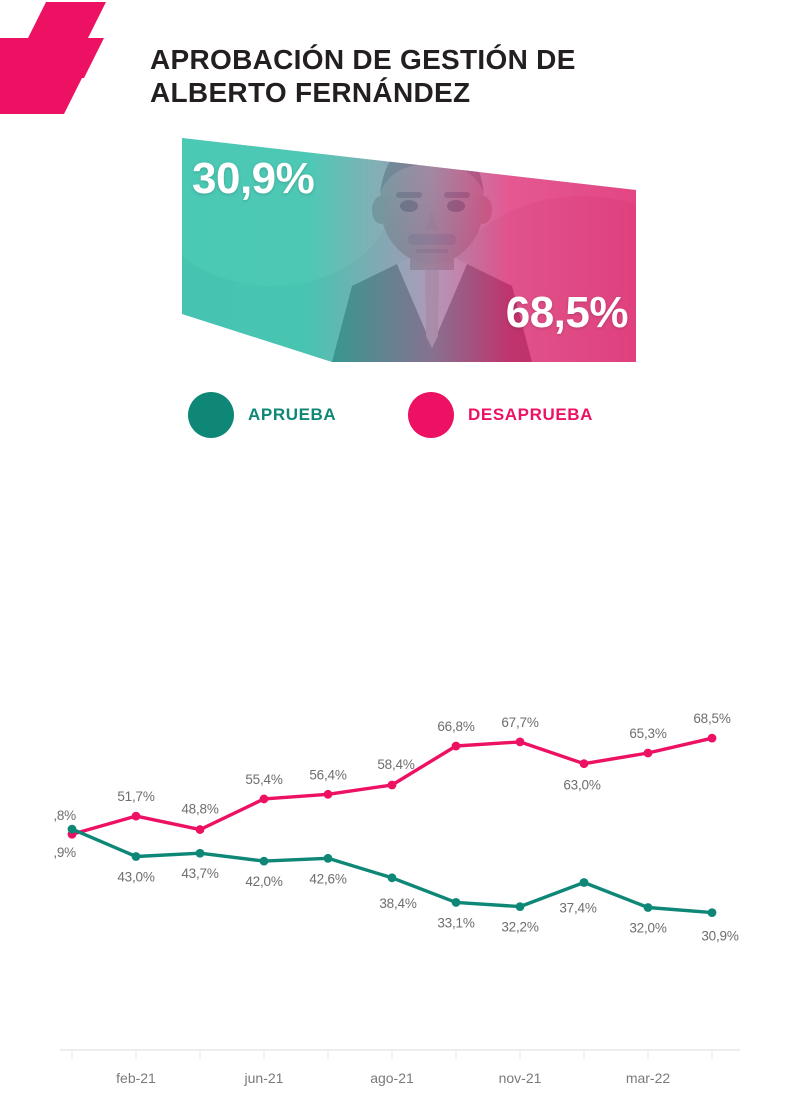 This screenshot has width=800, height=1100. What do you see at coordinates (392, 1078) in the screenshot?
I see `x-axis-tick-label: ago-21` at bounding box center [392, 1078].